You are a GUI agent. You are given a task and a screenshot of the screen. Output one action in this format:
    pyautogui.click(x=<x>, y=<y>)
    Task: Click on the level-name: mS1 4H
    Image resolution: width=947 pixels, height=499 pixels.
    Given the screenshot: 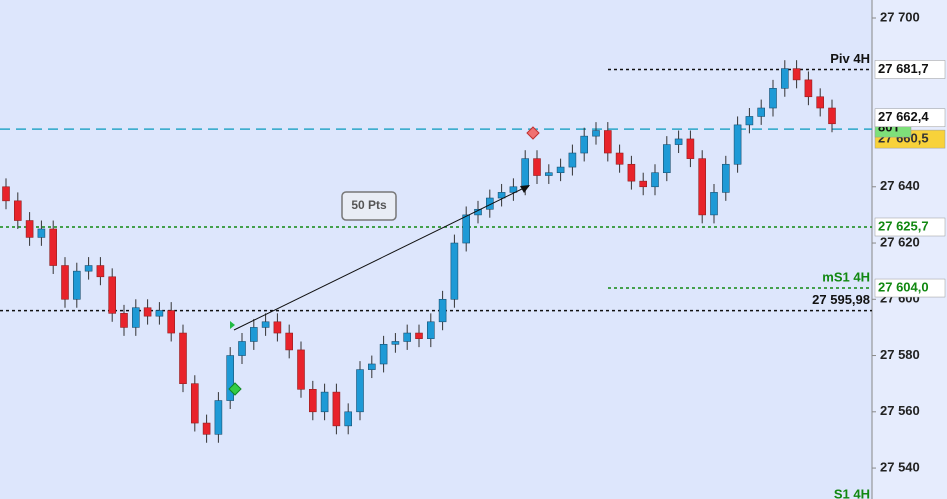 What is the action you would take?
    pyautogui.click(x=846, y=276)
    